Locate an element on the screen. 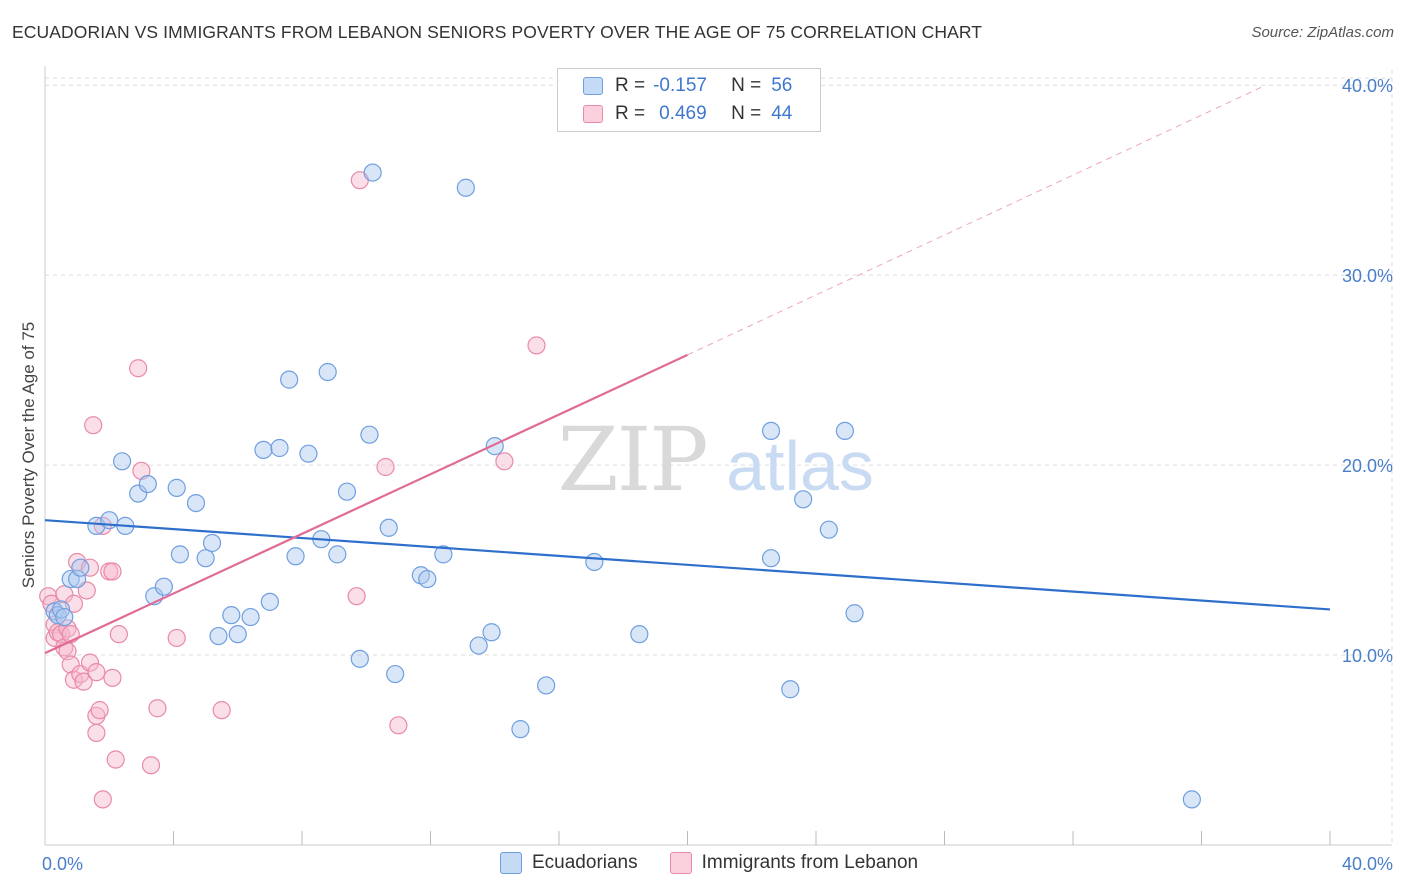 Image resolution: width=1406 pixels, height=892 pixels. correlation-legend: R = -0.157 N = 56 R = 0.469 N = 44 is located at coordinates (689, 100).